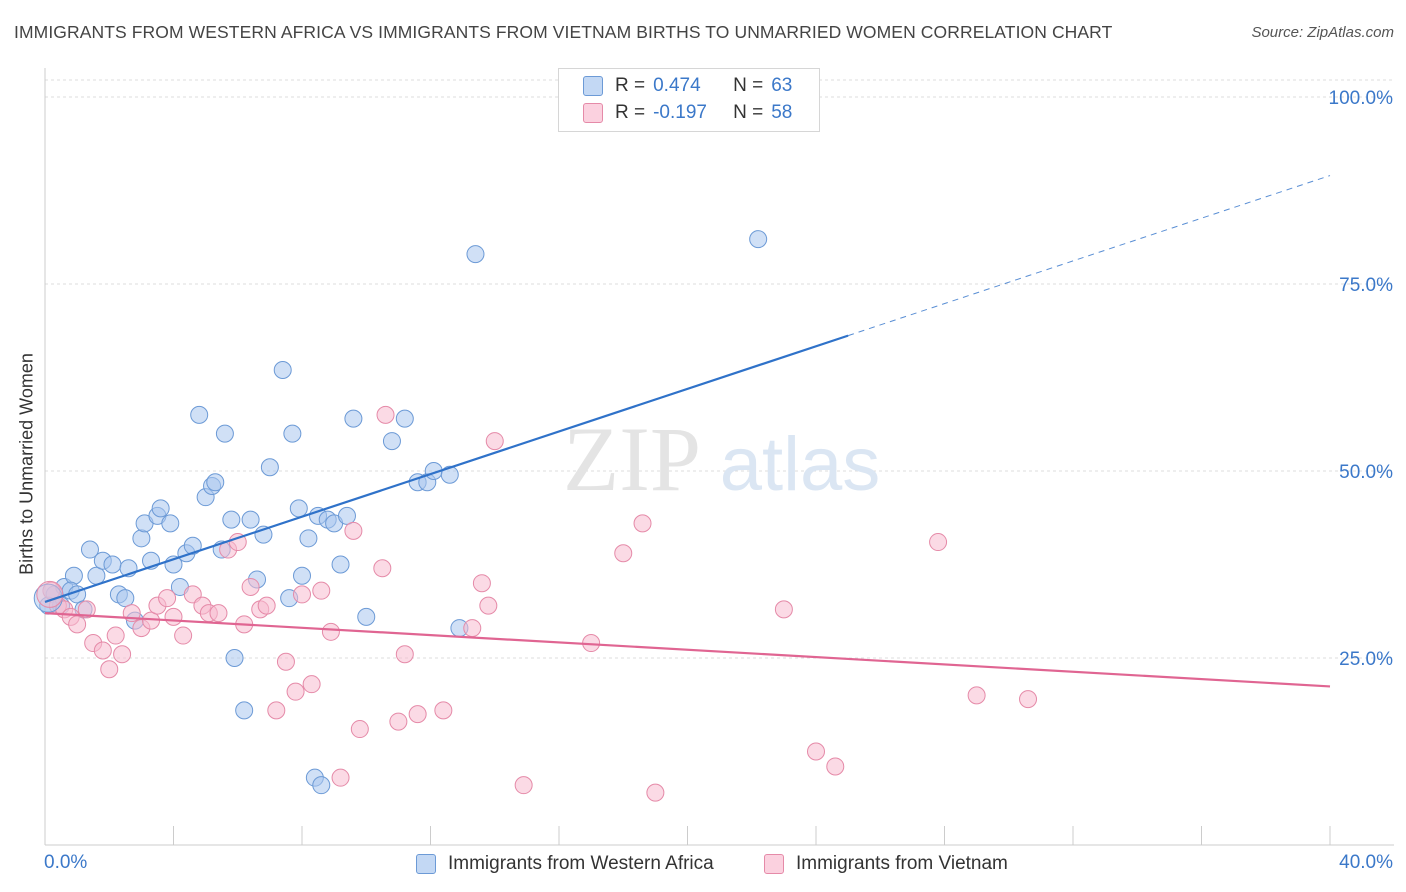 This screenshot has height=892, width=1406. Describe the element at coordinates (1361, 379) in the screenshot. I see `y-tick-labels: 25.0% 50.0% 75.0% 100.0%` at that location.